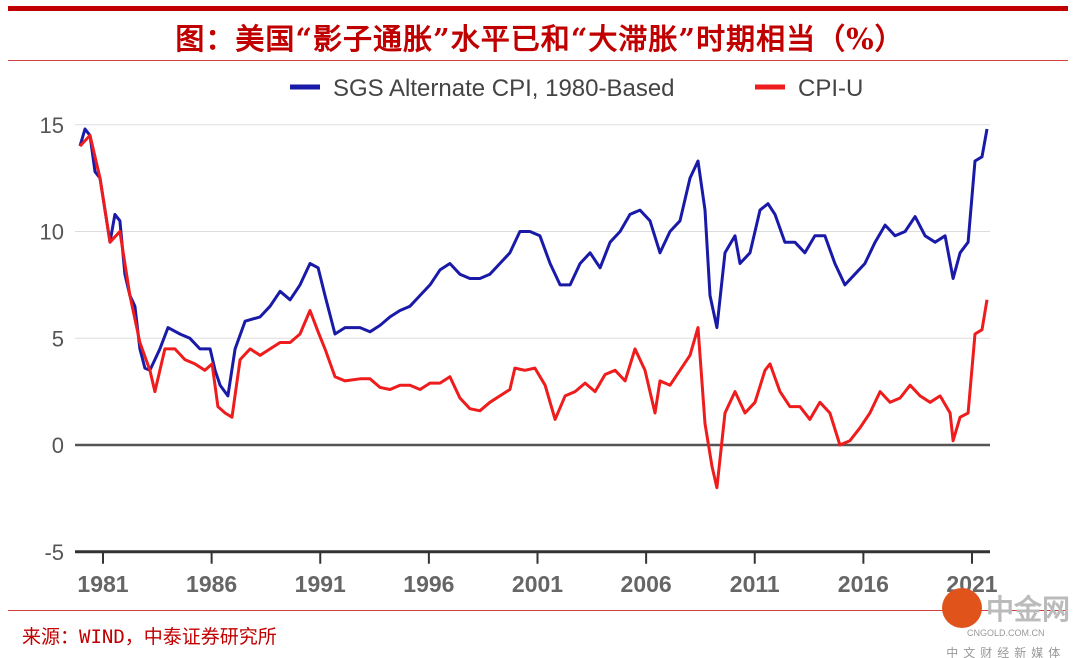 The width and height of the screenshot is (1080, 658). Describe the element at coordinates (538, 8) in the screenshot. I see `top-bar` at that location.